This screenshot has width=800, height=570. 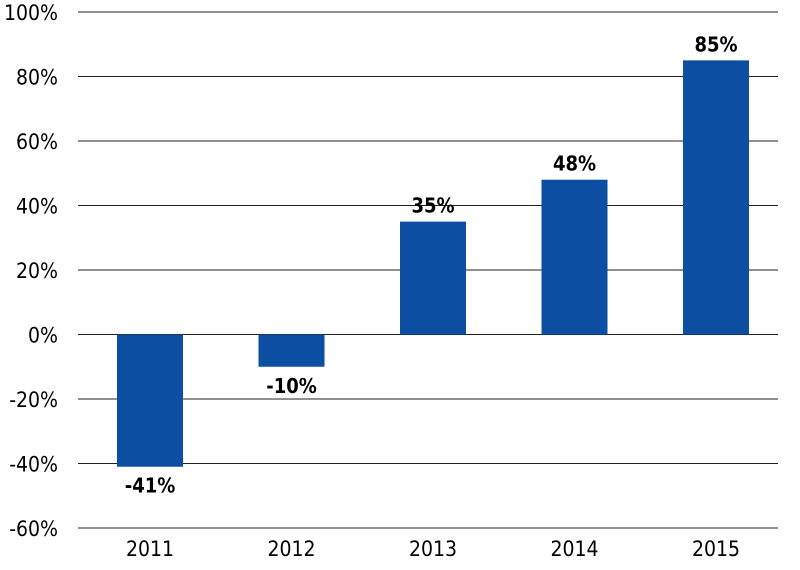 I want to click on x-category-label-2015: 2015, so click(x=716, y=549).